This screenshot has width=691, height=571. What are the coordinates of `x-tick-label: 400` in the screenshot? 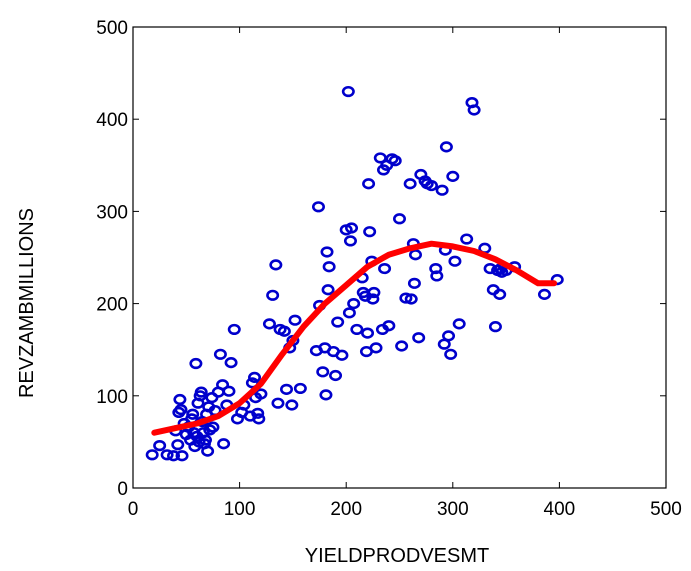 It's located at (560, 509).